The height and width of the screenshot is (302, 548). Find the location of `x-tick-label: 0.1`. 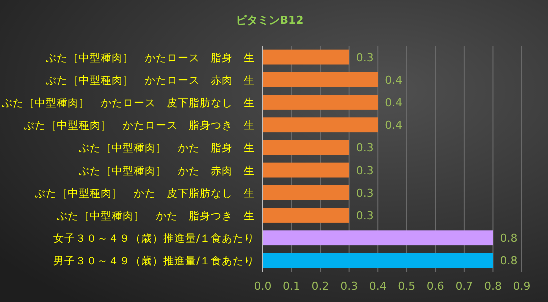

x-tick-label: 0.1 is located at coordinates (292, 286).